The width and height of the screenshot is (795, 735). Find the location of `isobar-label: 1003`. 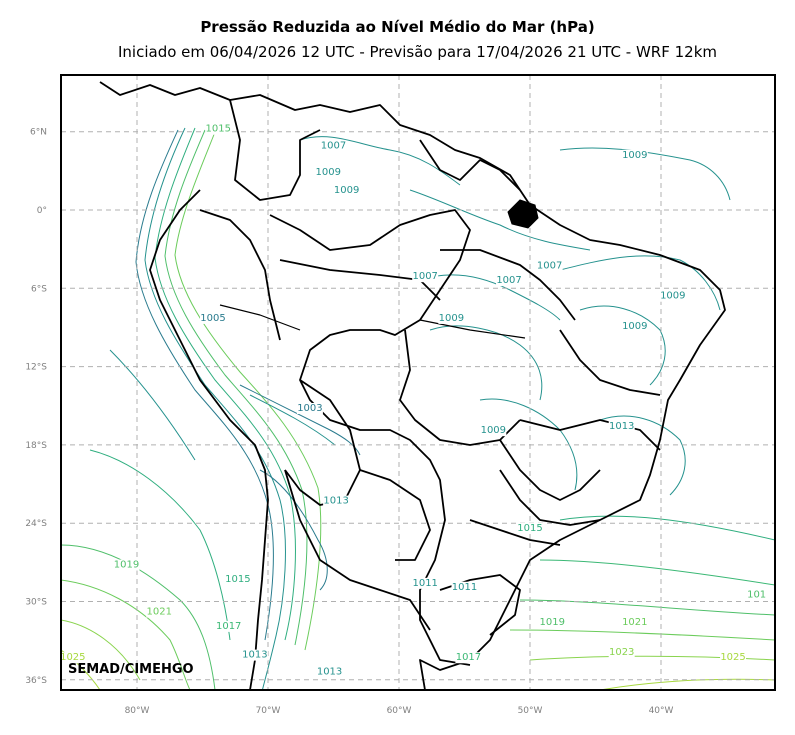

isobar-label: 1003 is located at coordinates (309, 408).